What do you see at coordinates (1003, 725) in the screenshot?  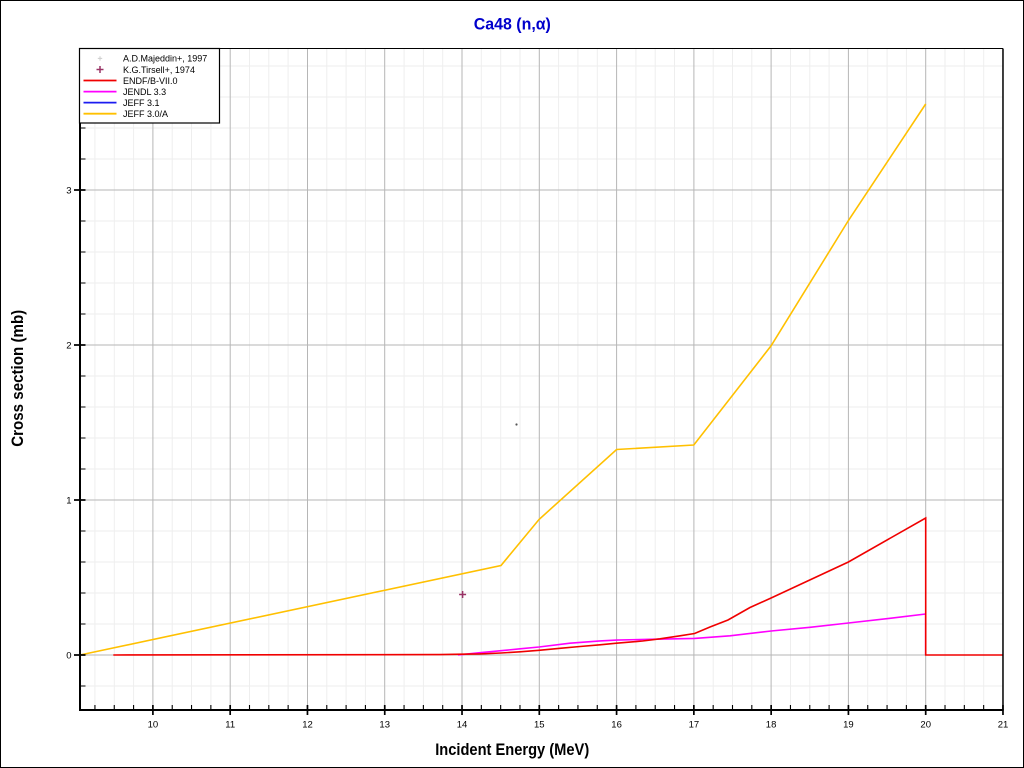 I see `svg-text: 21` at bounding box center [1003, 725].